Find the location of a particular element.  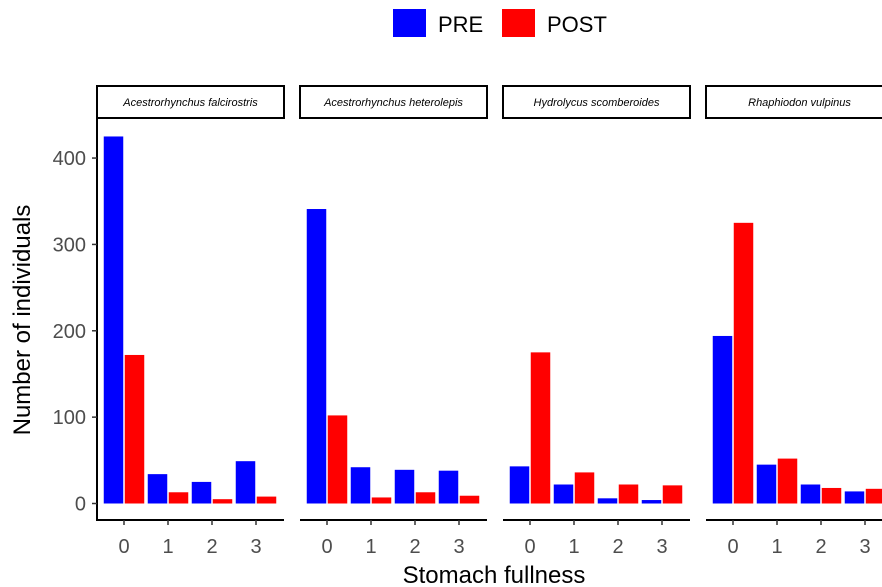

y-tick-label: 200 is located at coordinates (69, 332).